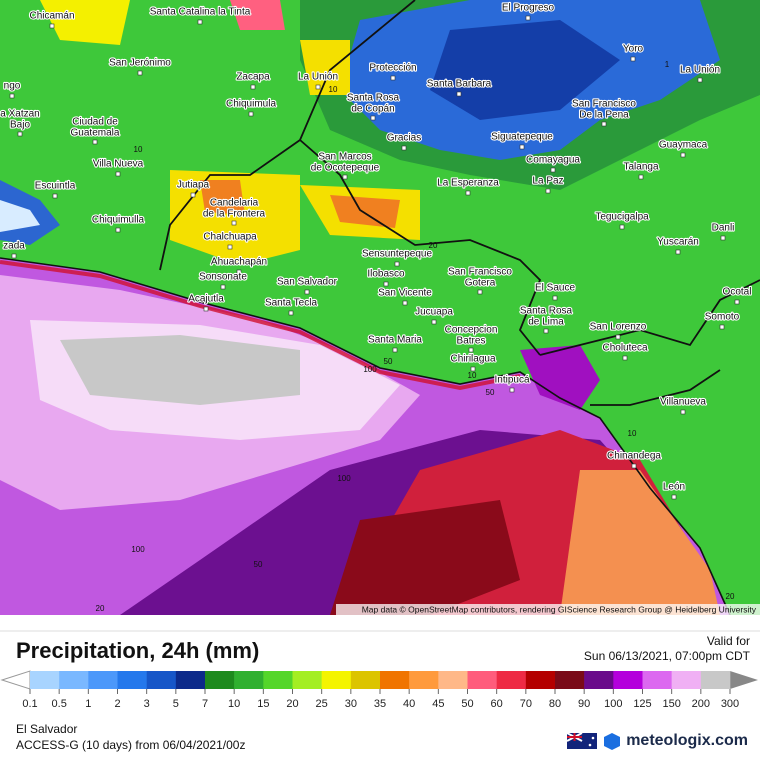  What do you see at coordinates (438, 704) in the screenshot?
I see `scale-tick-label: 45` at bounding box center [438, 704].